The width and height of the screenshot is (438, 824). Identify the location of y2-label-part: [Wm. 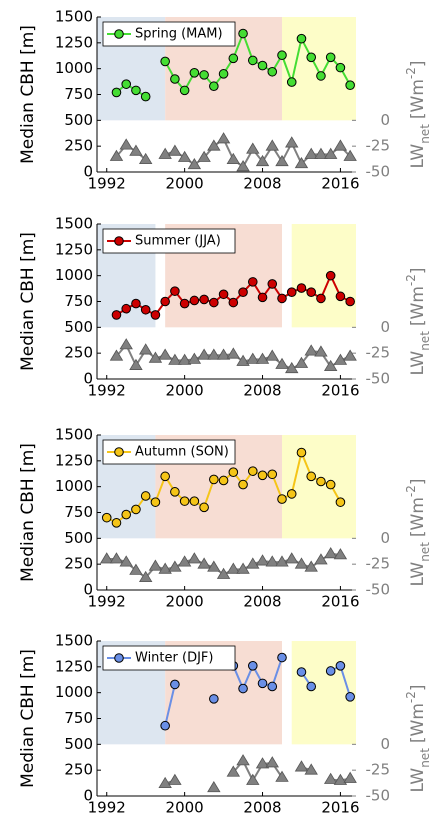
(418, 306).